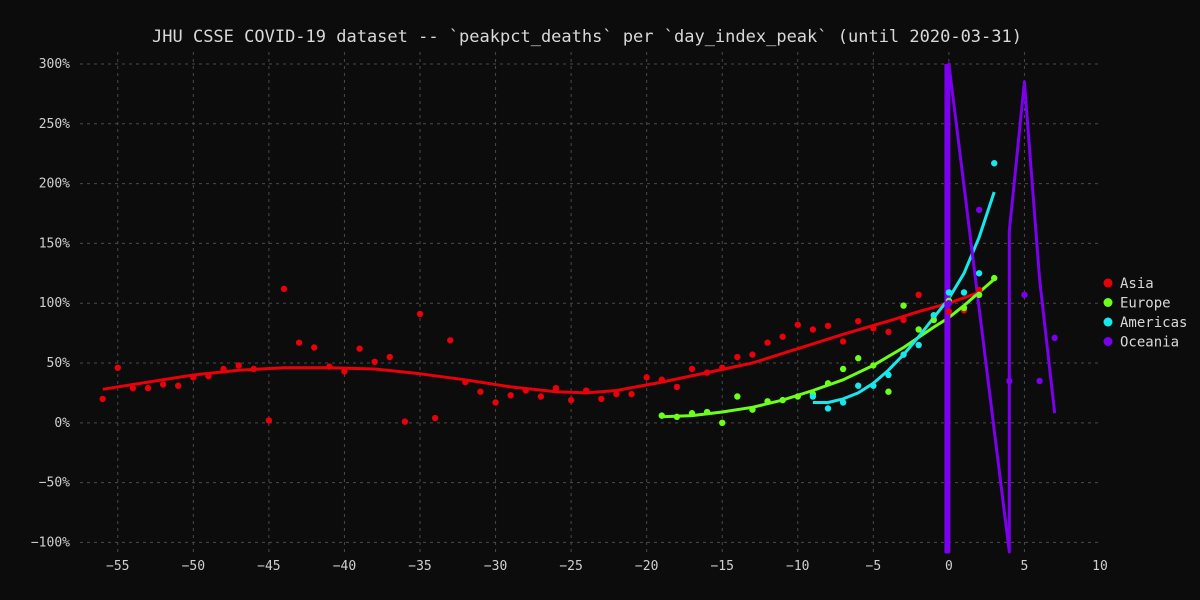 The image size is (1200, 600). Describe the element at coordinates (1108, 283) in the screenshot. I see `legend-marker-asia` at that location.